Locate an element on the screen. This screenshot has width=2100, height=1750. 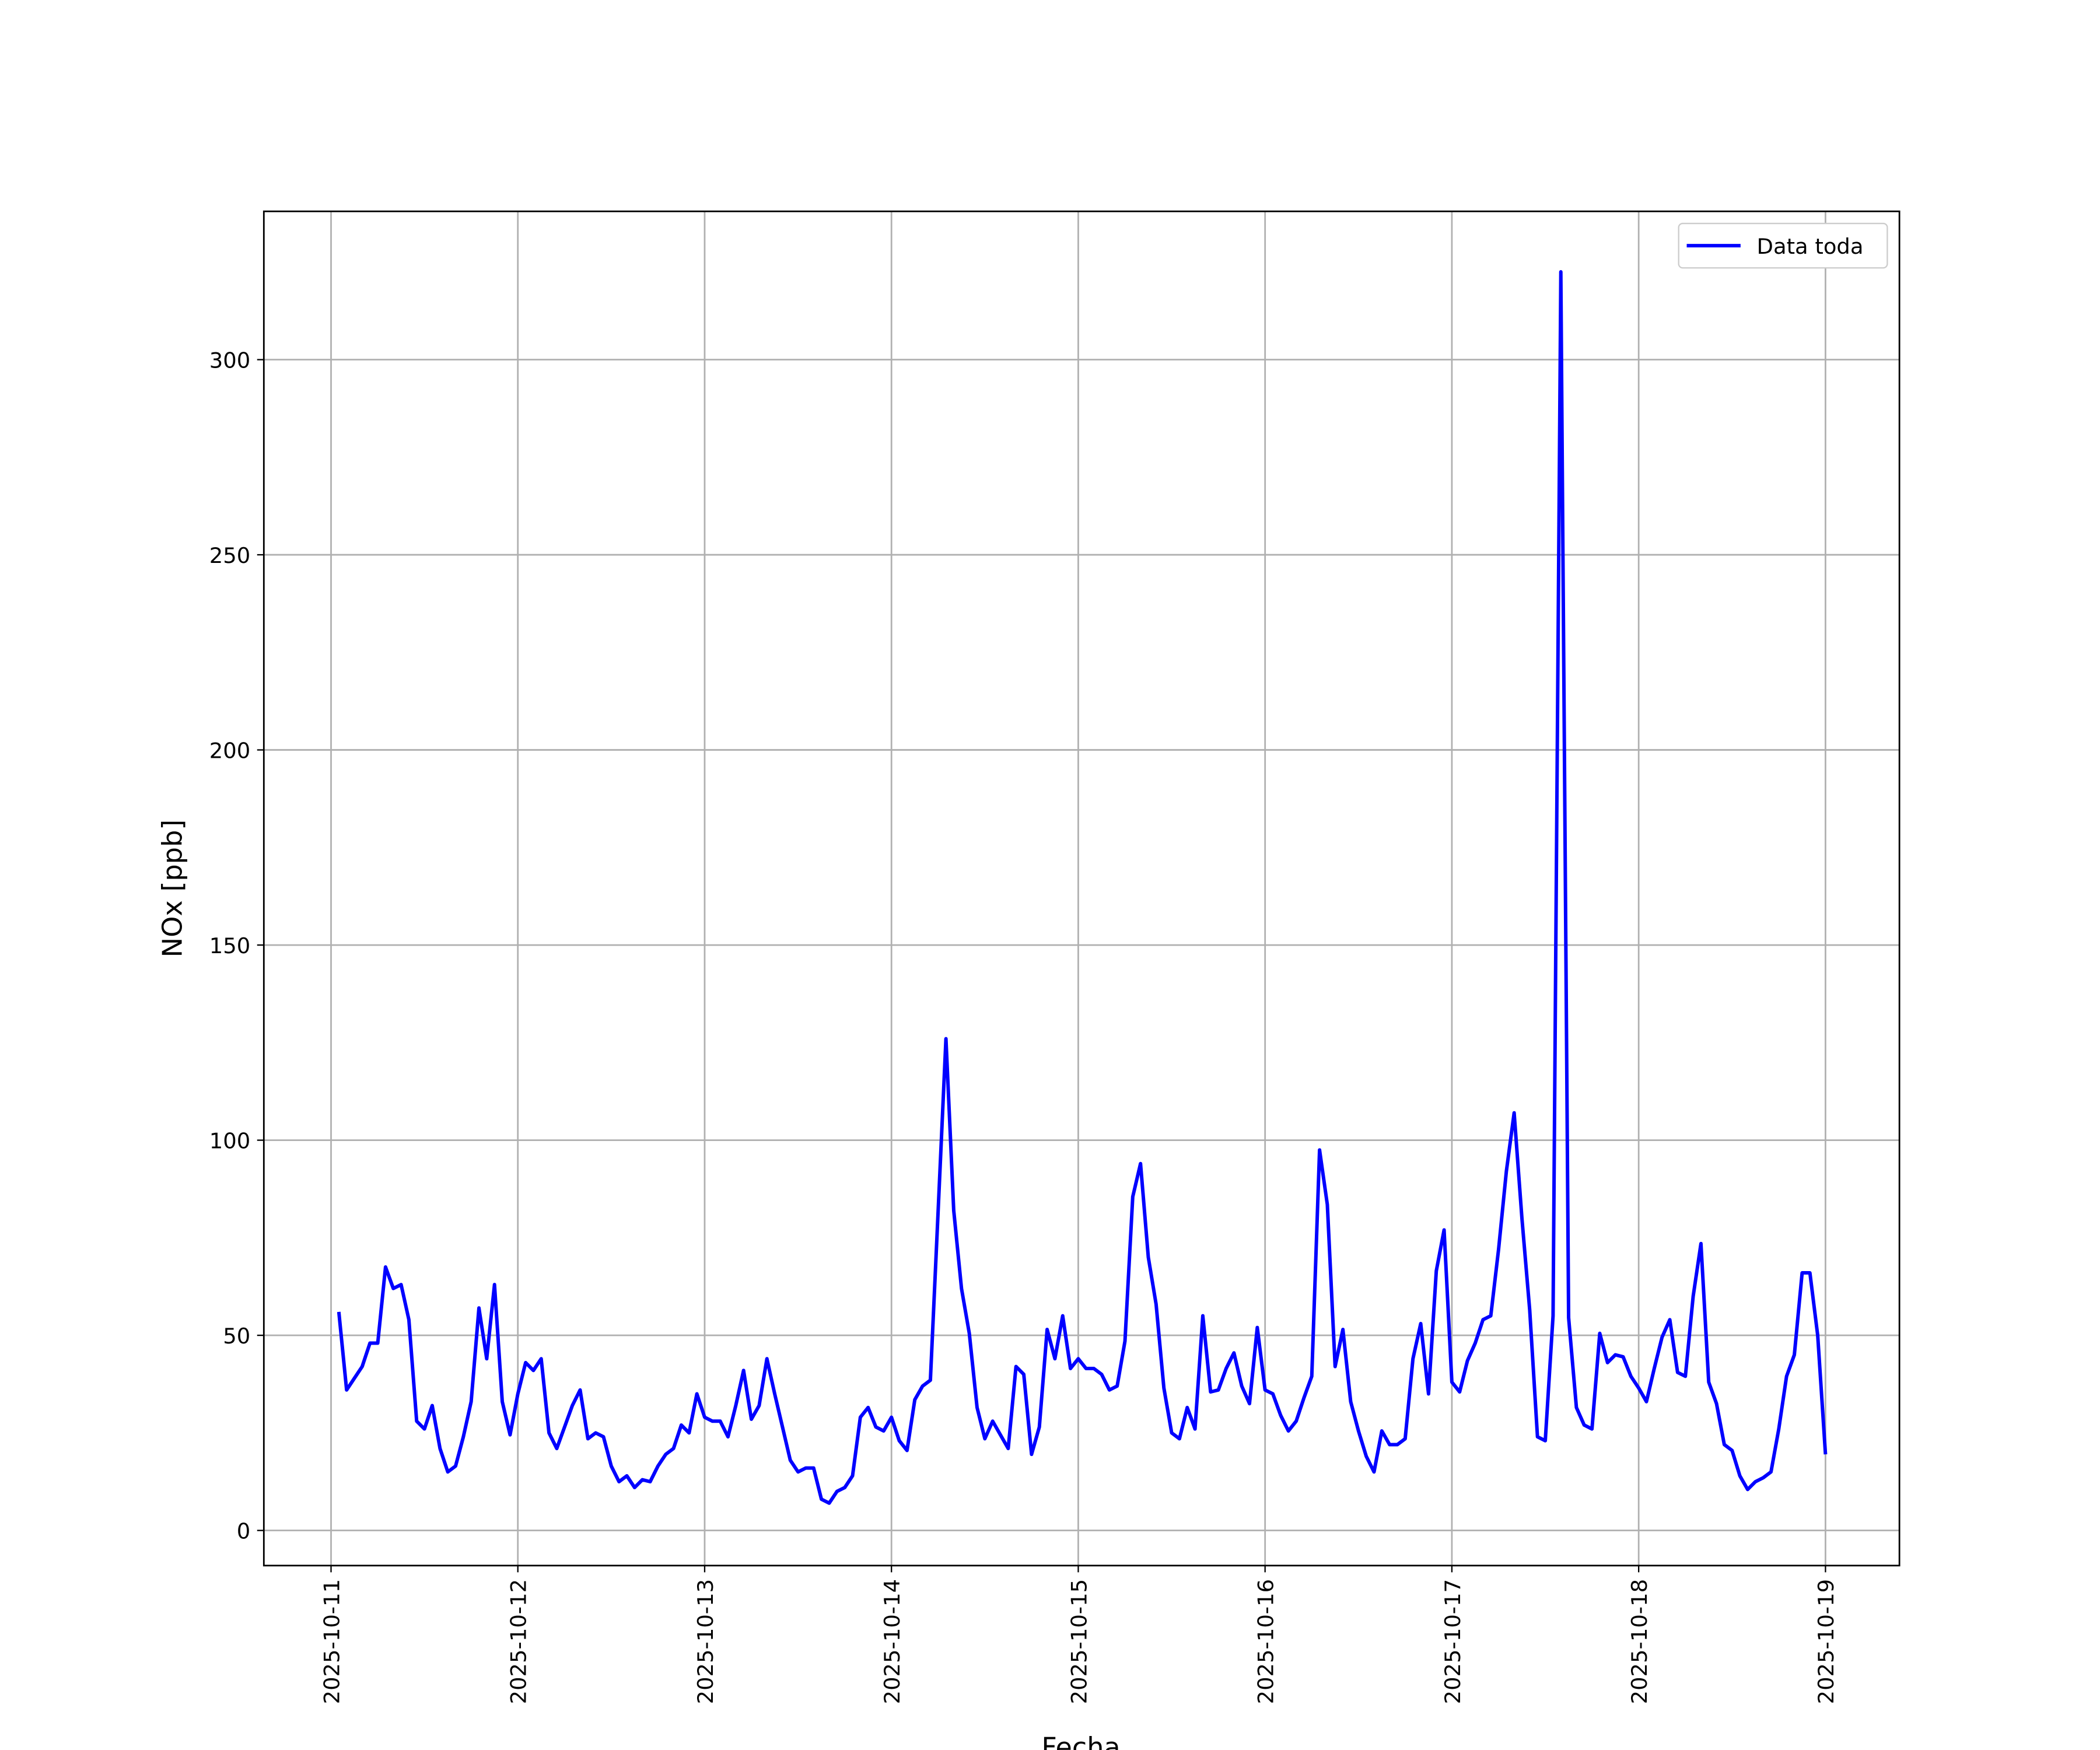
y-tick-label: 100 is located at coordinates (229, 1140).